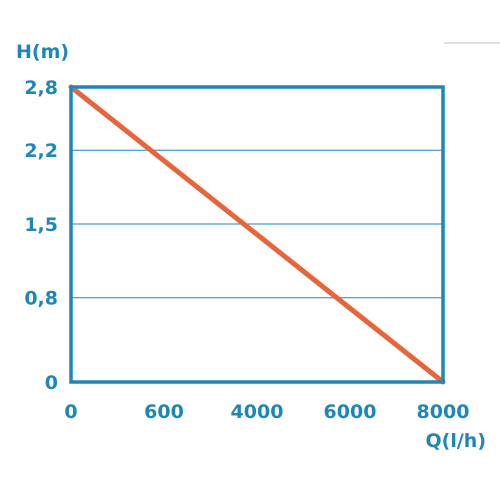 This screenshot has height=500, width=500. What do you see at coordinates (350, 412) in the screenshot?
I see `x-tick-label: 6000` at bounding box center [350, 412].